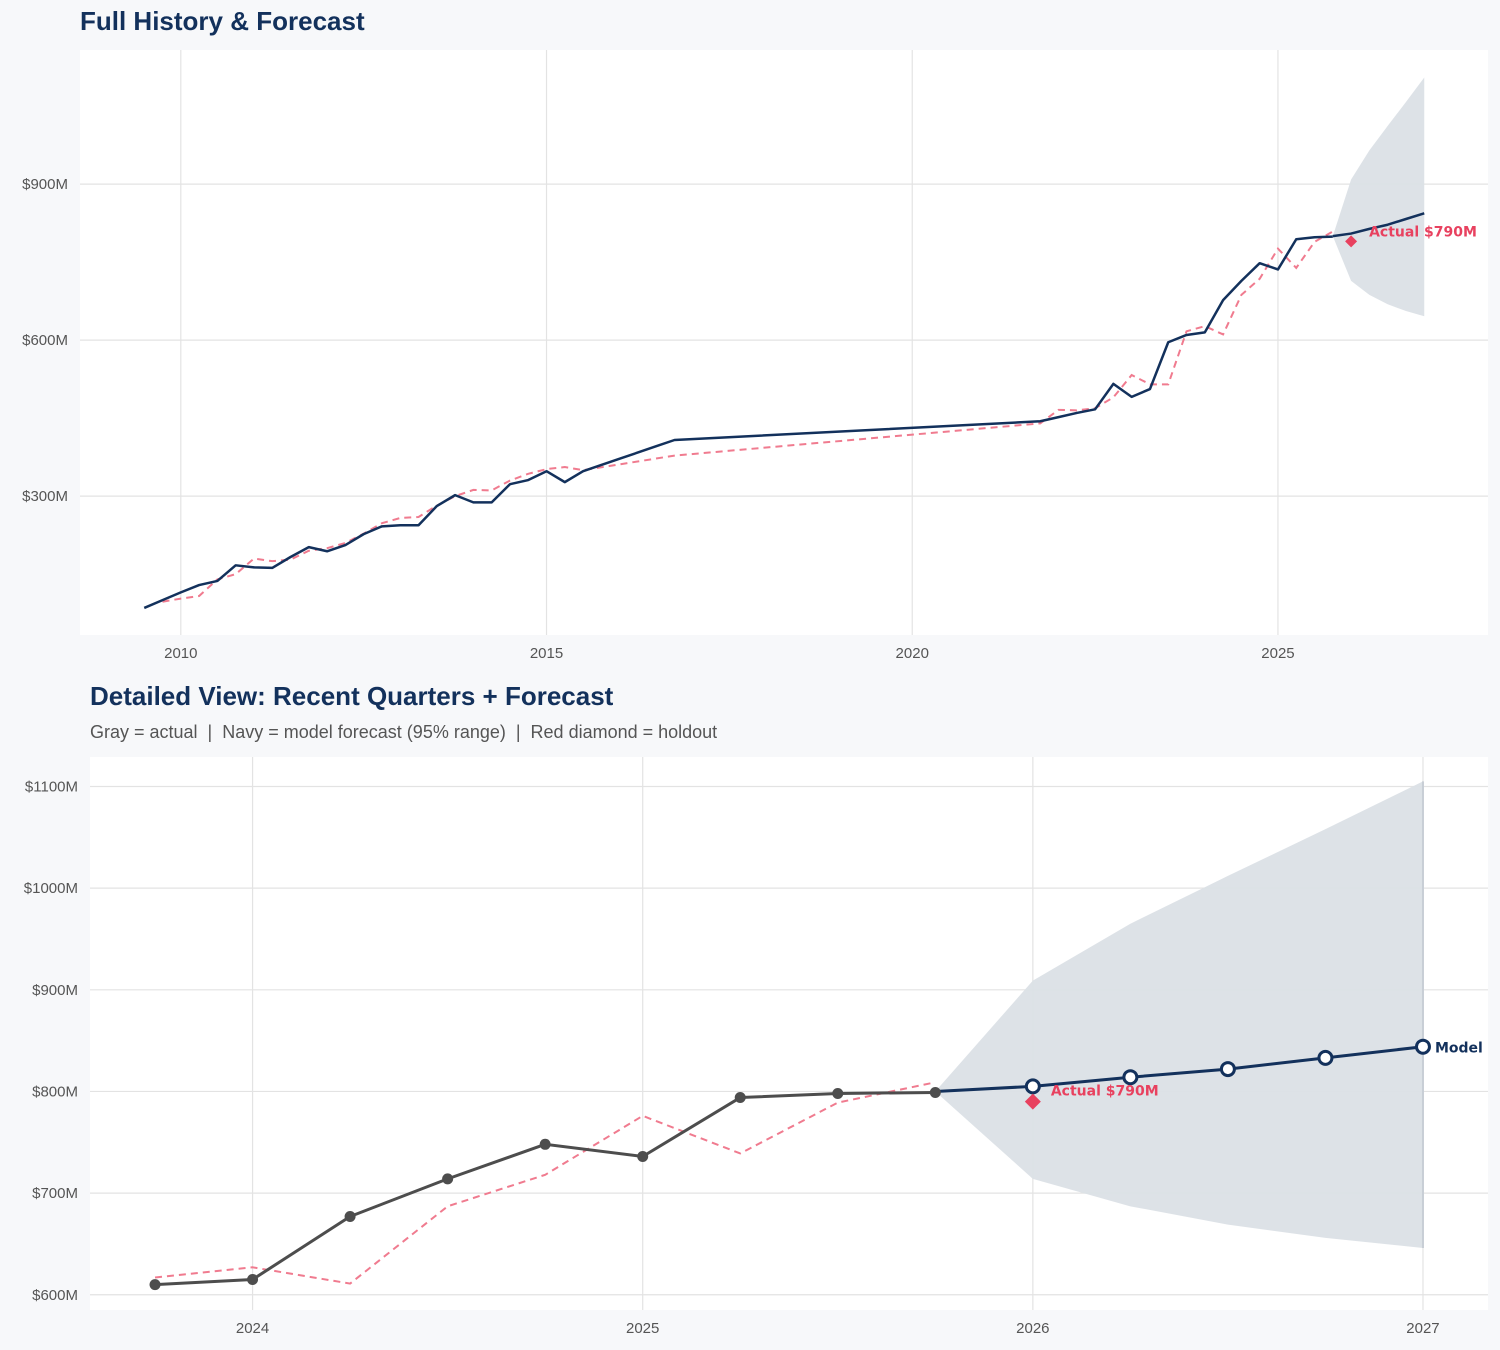 Image resolution: width=1500 pixels, height=1350 pixels. What do you see at coordinates (252, 1328) in the screenshot?
I see `x-tick-label: 2024` at bounding box center [252, 1328].